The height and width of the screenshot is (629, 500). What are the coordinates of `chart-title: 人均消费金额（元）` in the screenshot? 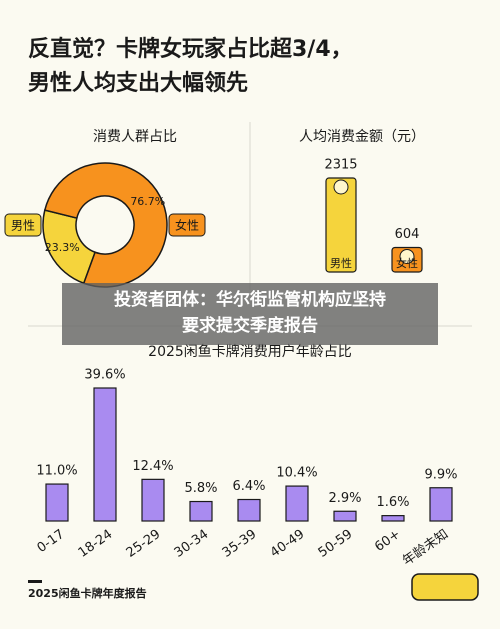 It's located at (362, 137).